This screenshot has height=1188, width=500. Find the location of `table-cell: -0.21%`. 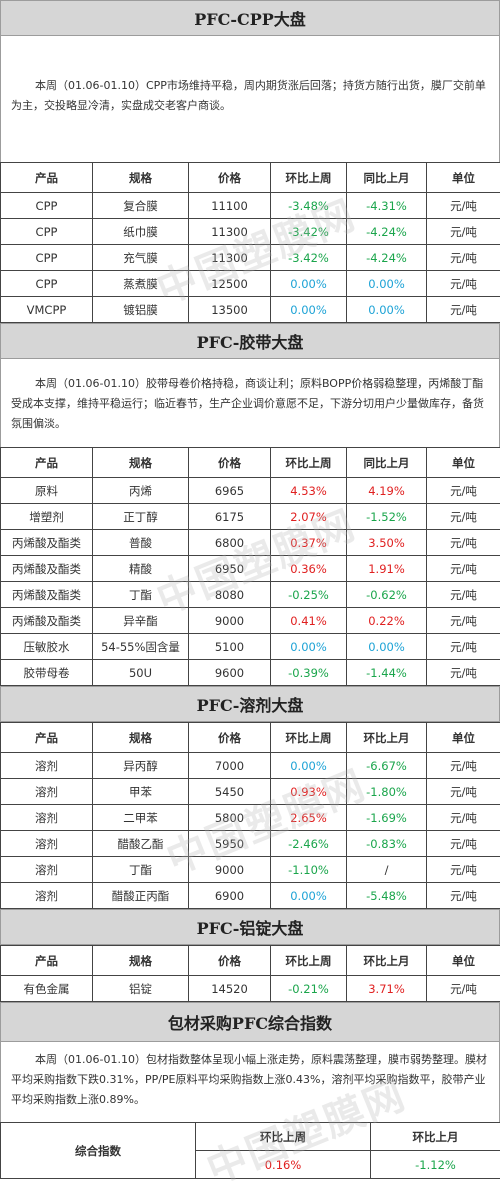

table-cell: -0.21% is located at coordinates (308, 988).